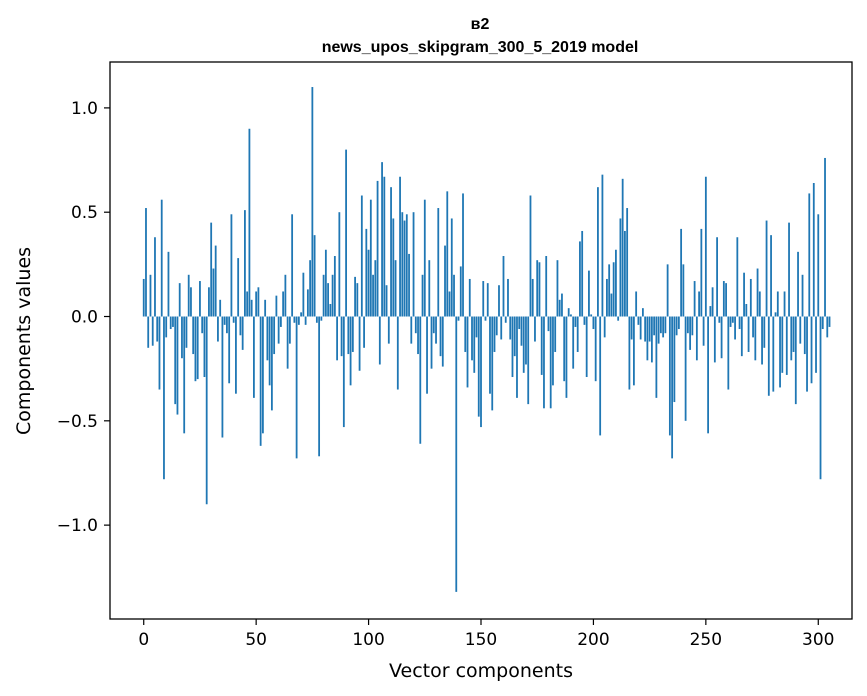 The height and width of the screenshot is (696, 867). Describe the element at coordinates (706, 640) in the screenshot. I see `x-tick-label: 250` at that location.